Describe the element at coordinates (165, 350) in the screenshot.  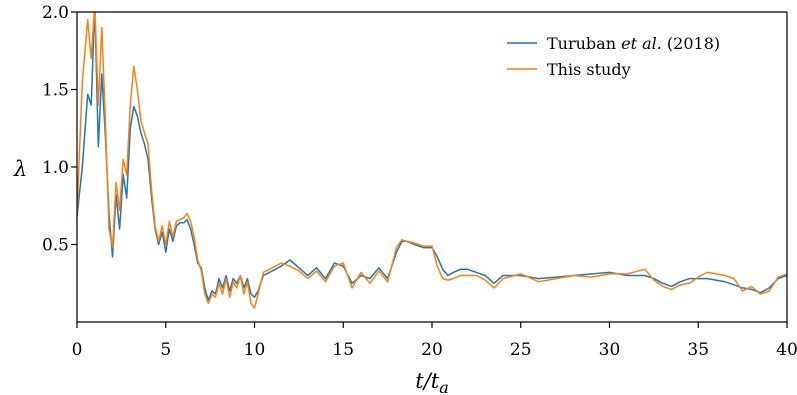
I see `x-tick-label: 5` at that location.